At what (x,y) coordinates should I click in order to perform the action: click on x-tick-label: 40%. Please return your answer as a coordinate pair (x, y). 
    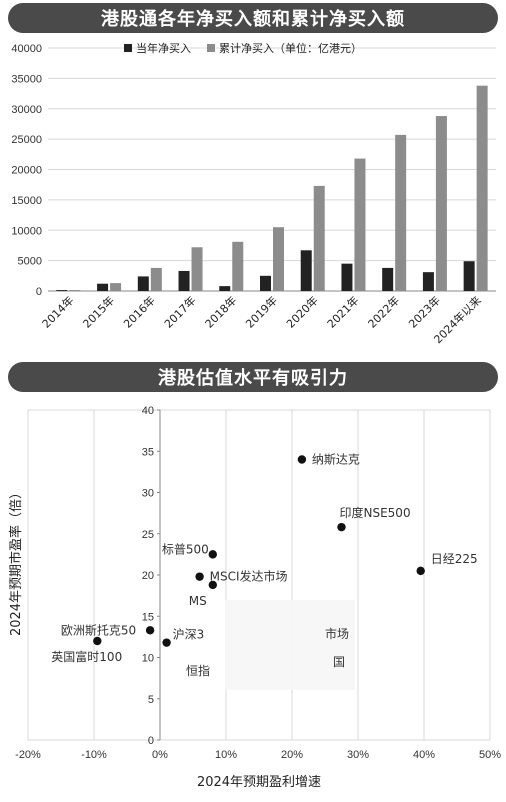
    Looking at the image, I should click on (424, 755).